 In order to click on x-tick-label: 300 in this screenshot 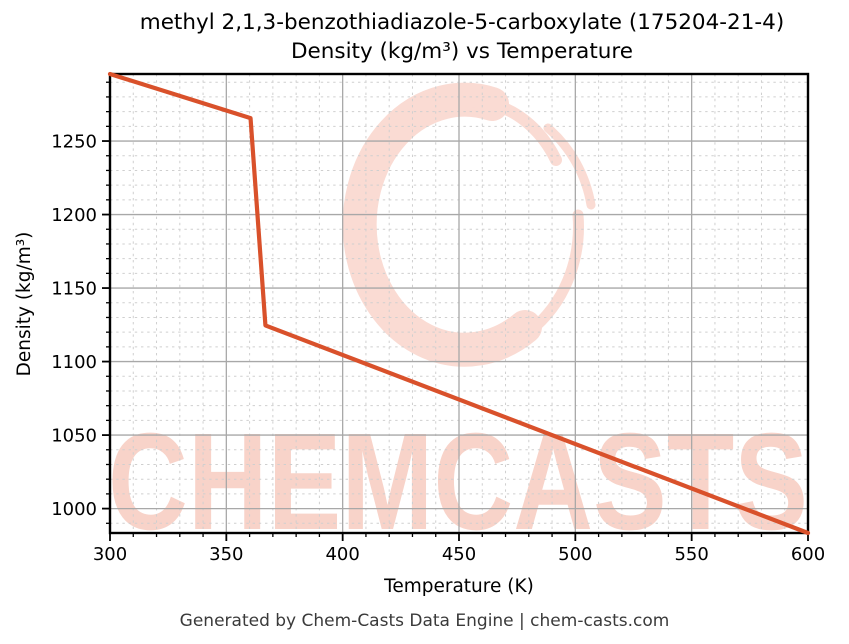, I will do `click(110, 554)`.